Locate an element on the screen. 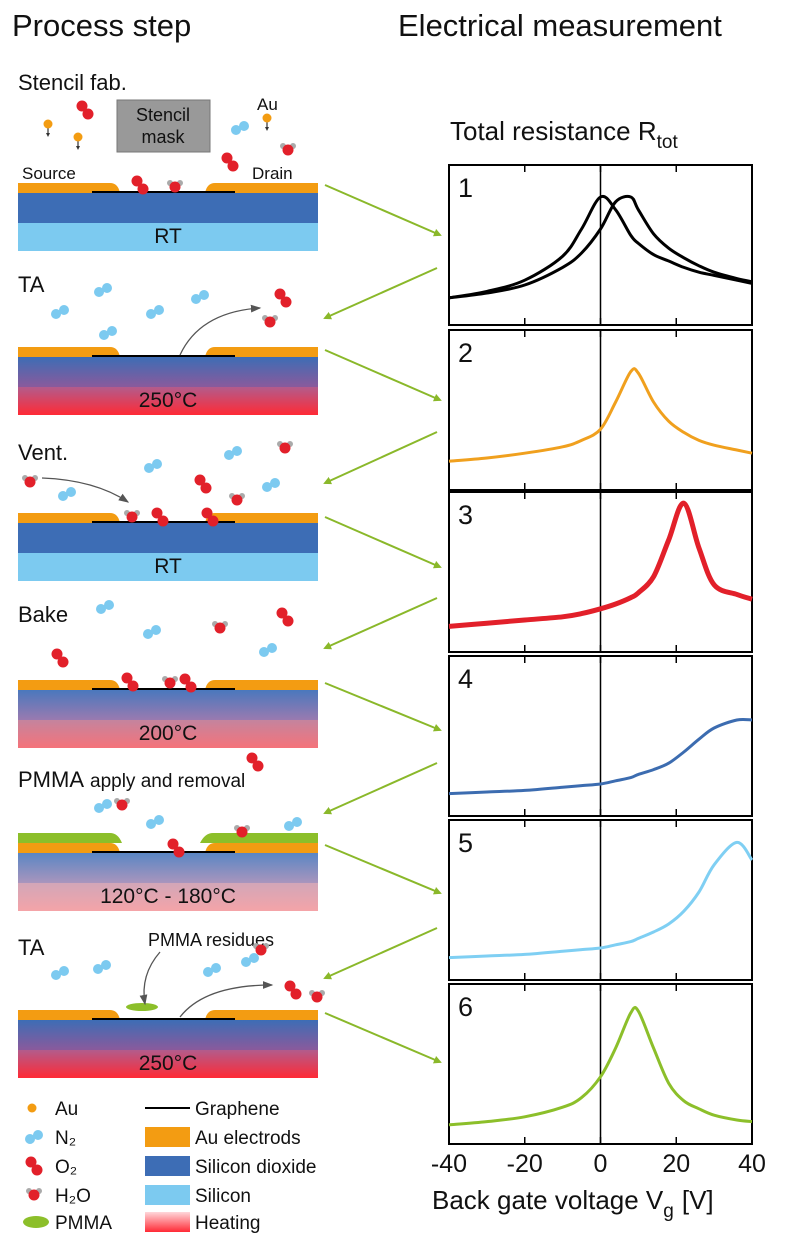 The image size is (787, 1234). legend-label: PMMA is located at coordinates (83, 1223).